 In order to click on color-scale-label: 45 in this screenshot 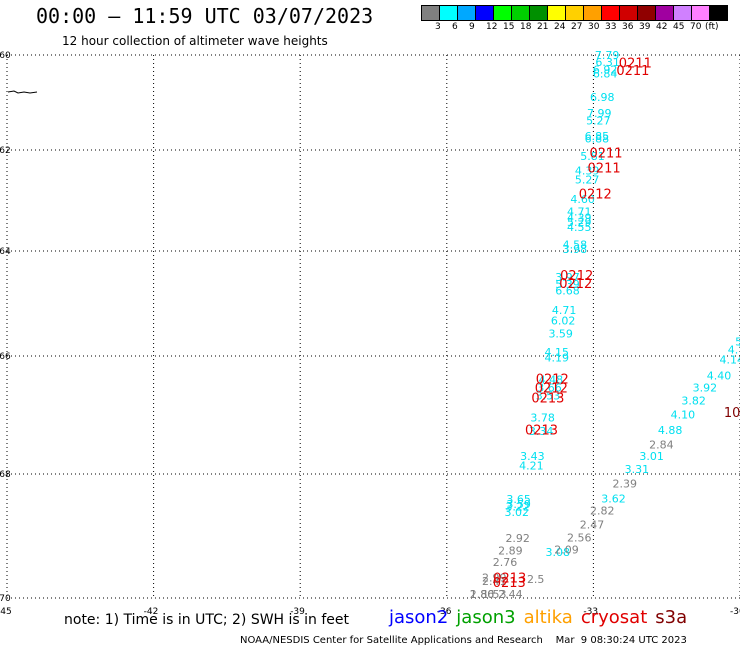, I will do `click(679, 27)`.